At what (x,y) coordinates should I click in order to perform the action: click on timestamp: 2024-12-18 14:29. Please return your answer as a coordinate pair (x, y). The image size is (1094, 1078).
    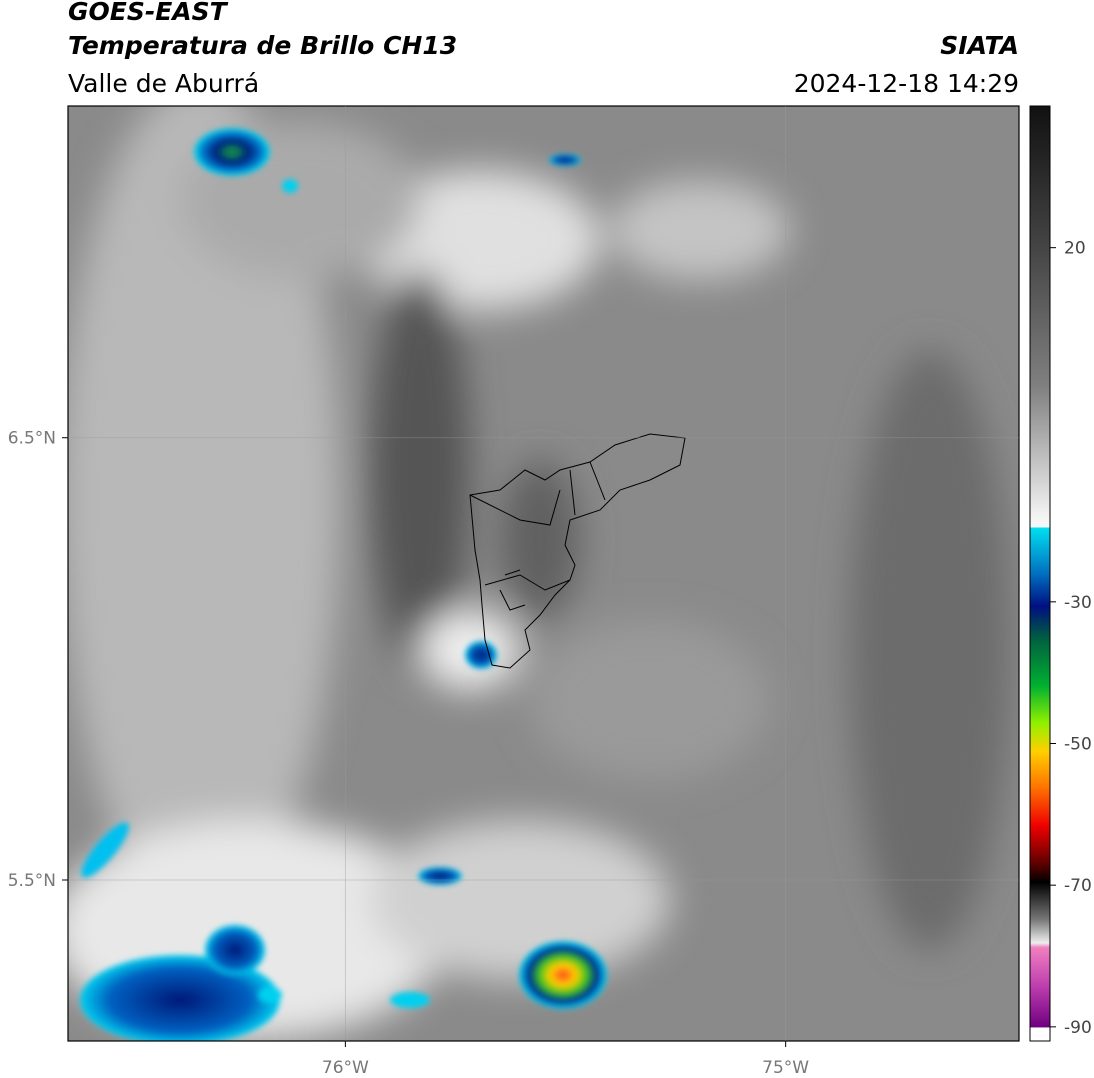
    Looking at the image, I should click on (906, 83).